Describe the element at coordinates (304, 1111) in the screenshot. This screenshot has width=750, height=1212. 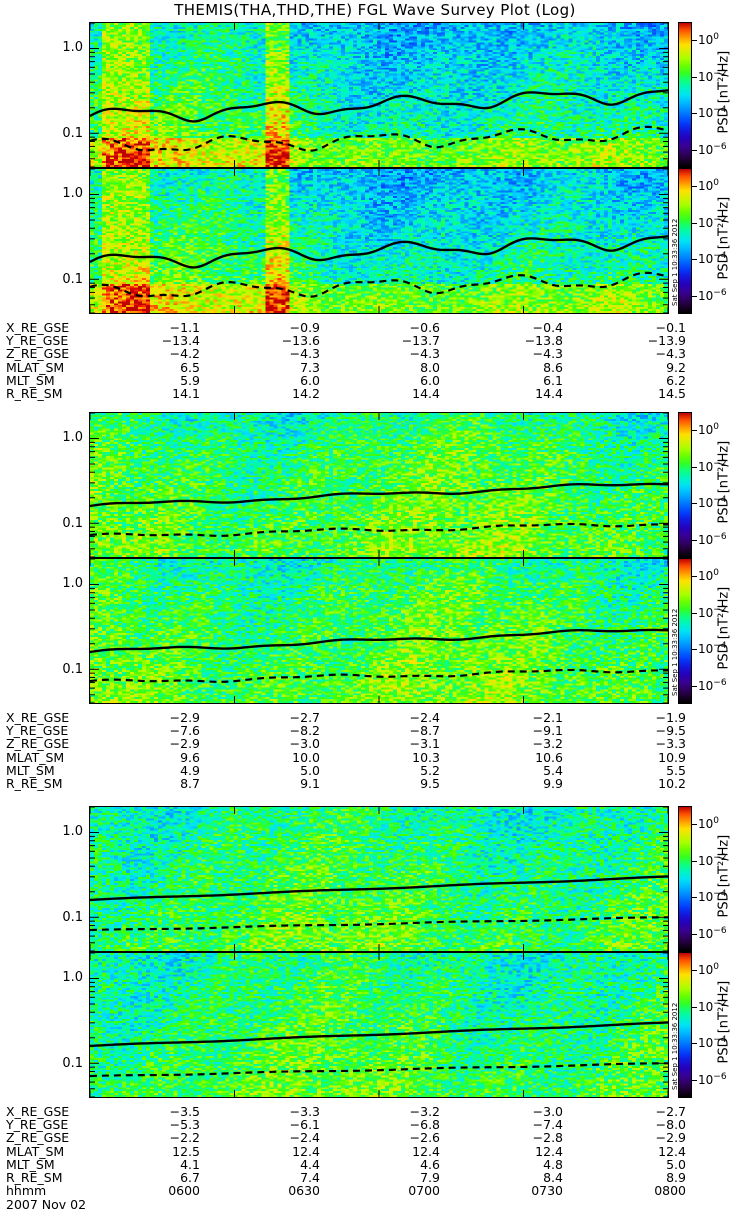
I see `ephemeris-value: −3.3` at that location.